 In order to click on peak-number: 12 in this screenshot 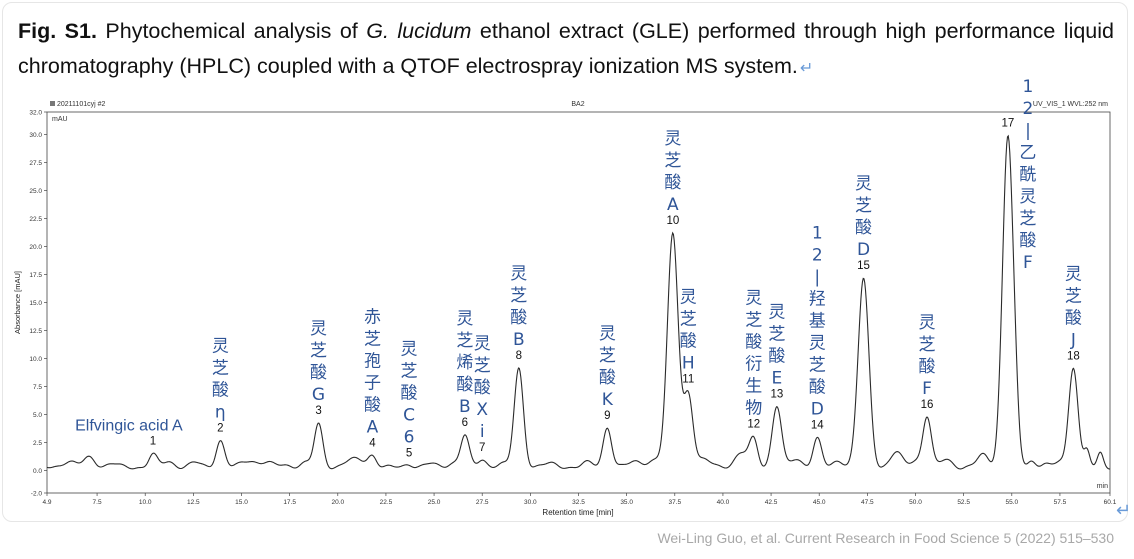, I will do `click(753, 425)`.